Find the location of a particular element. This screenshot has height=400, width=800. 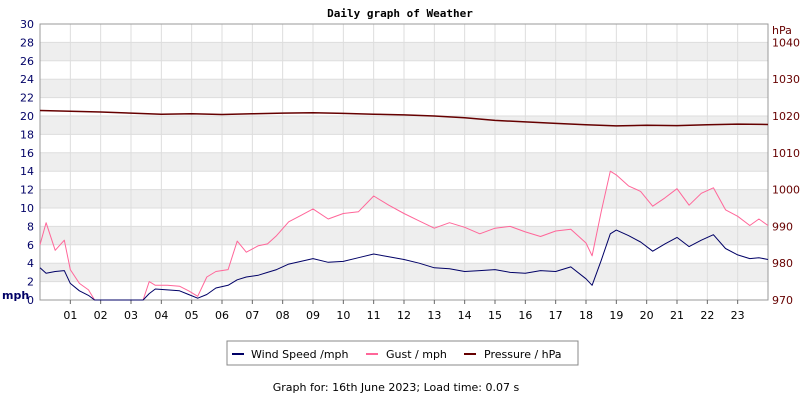

right-tick-label: 980 is located at coordinates (782, 263).